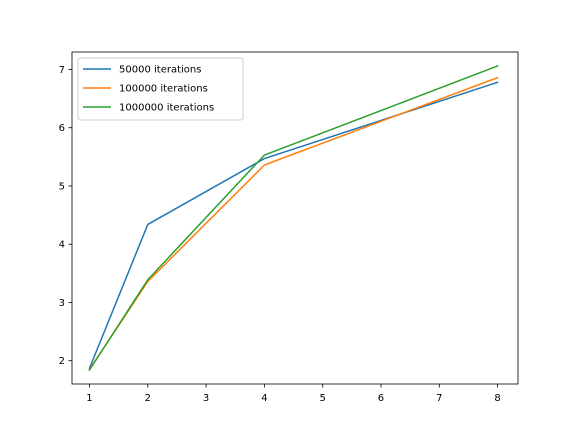 This screenshot has height=432, width=576. I want to click on y-tick-label: 3, so click(62, 303).